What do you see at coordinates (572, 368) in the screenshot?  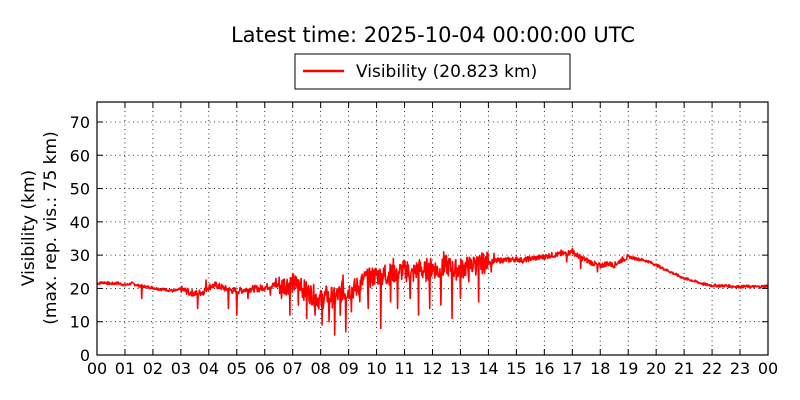 I see `x-tick-label: 17` at bounding box center [572, 368].